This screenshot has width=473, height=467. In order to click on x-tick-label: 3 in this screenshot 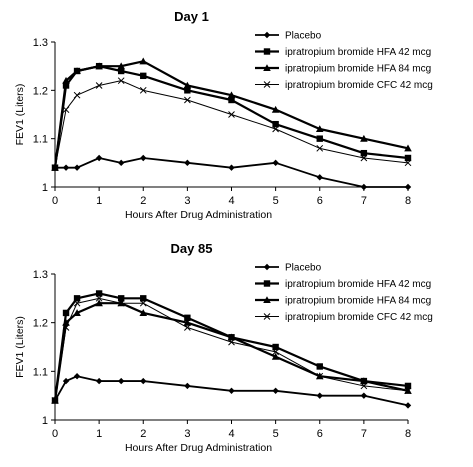, I will do `click(187, 201)`.